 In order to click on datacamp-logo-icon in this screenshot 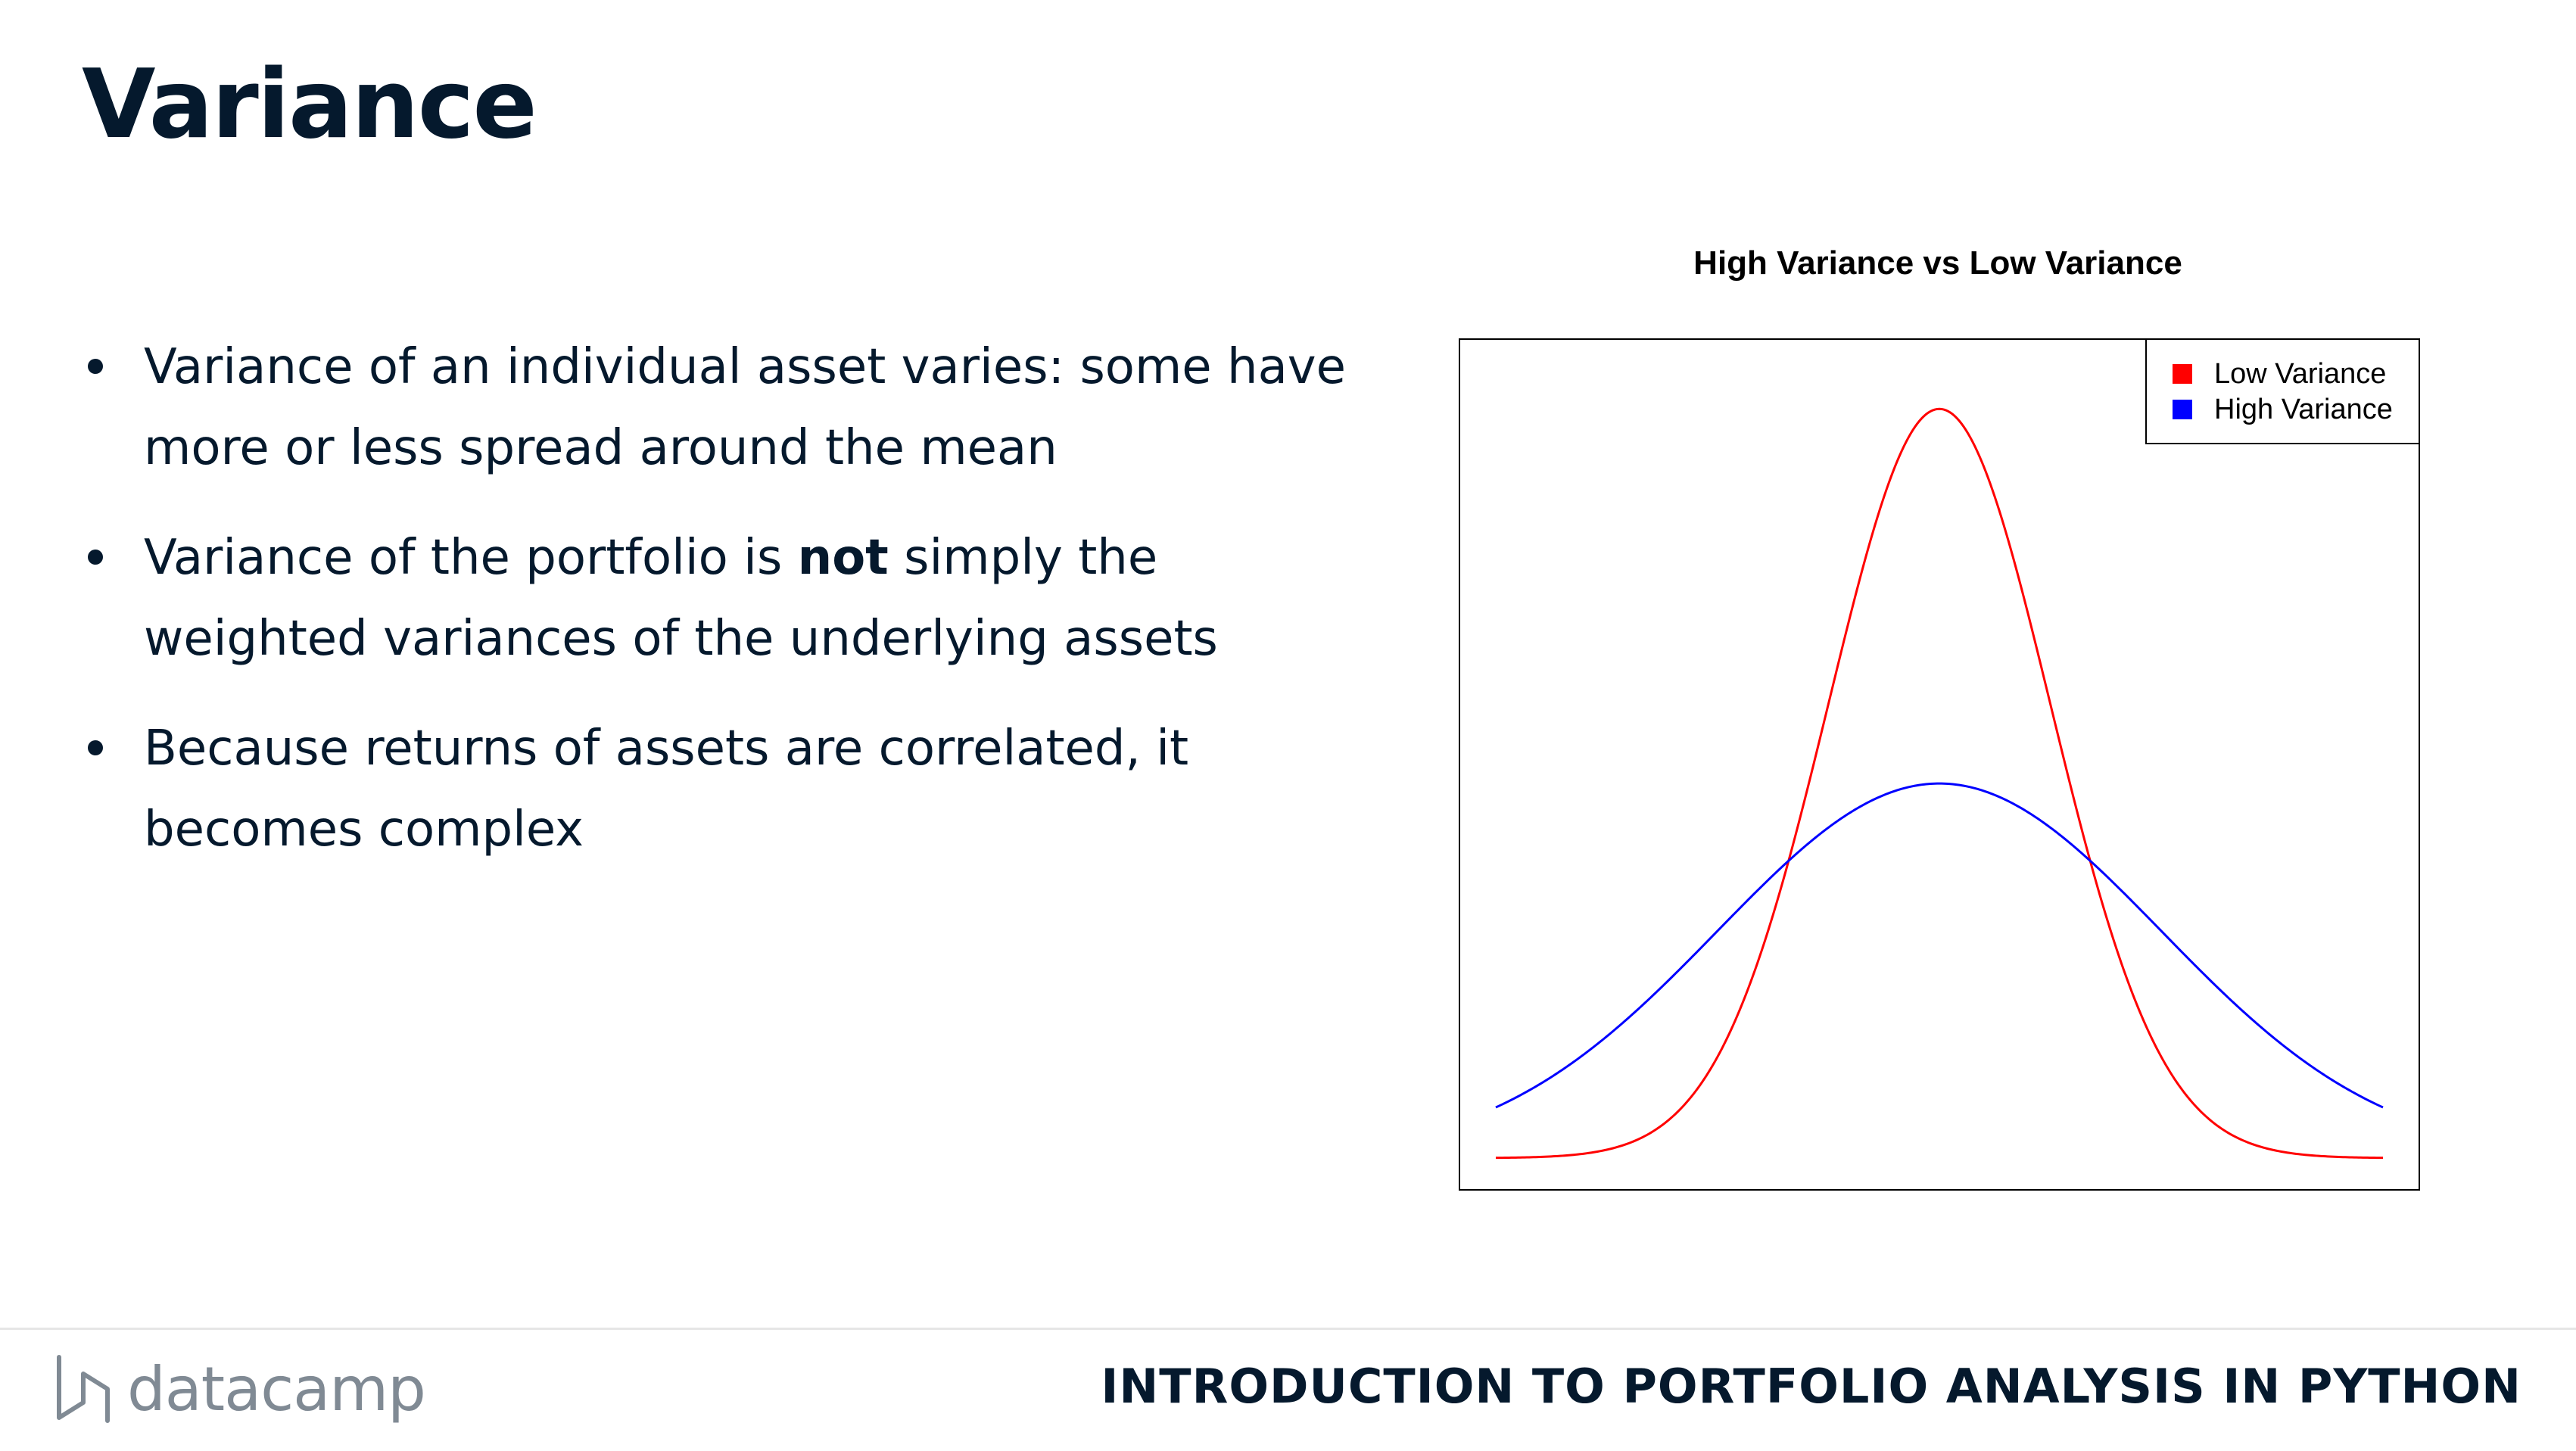, I will do `click(83, 1389)`.